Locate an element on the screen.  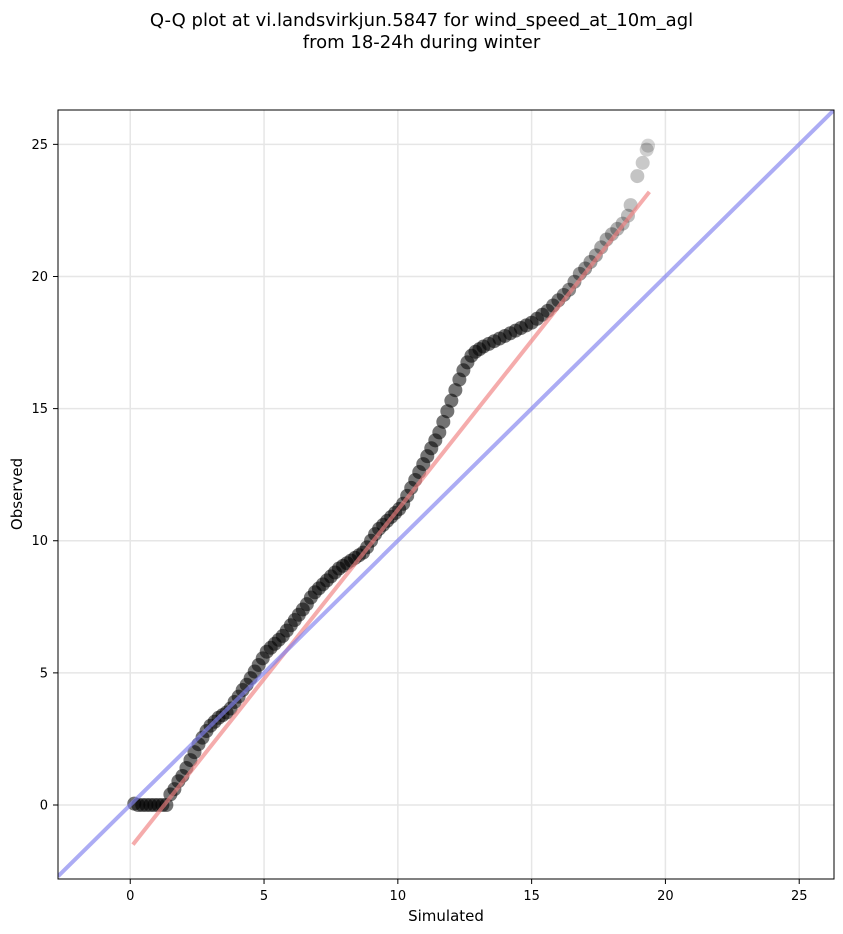
y-tick-label: 10 is located at coordinates (39, 541).